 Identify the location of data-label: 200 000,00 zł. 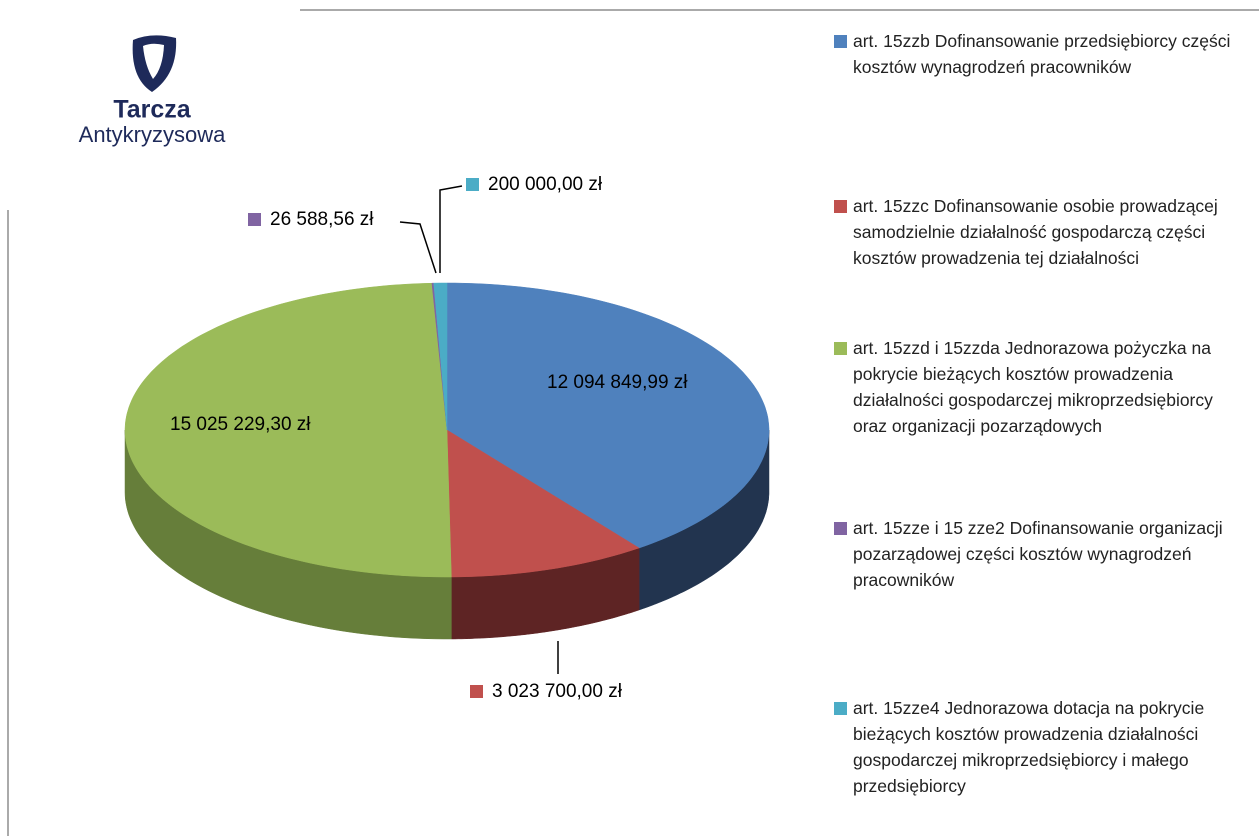
(545, 184).